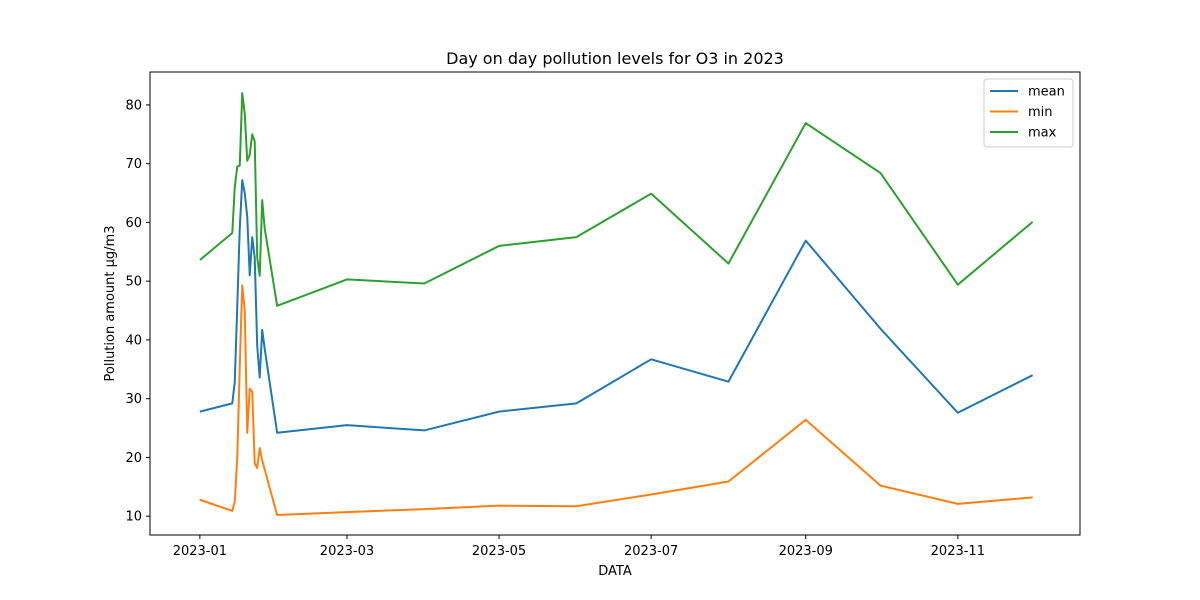 The height and width of the screenshot is (600, 1200). Describe the element at coordinates (958, 551) in the screenshot. I see `x-tick-label: 2023-11` at that location.